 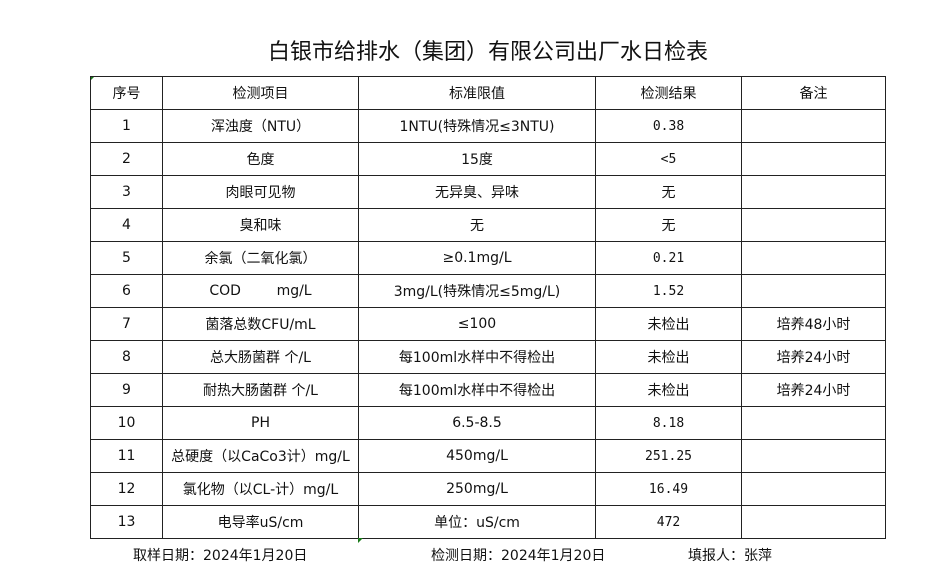 What do you see at coordinates (477, 456) in the screenshot?
I see `limit-cell: 450mg/L` at bounding box center [477, 456].